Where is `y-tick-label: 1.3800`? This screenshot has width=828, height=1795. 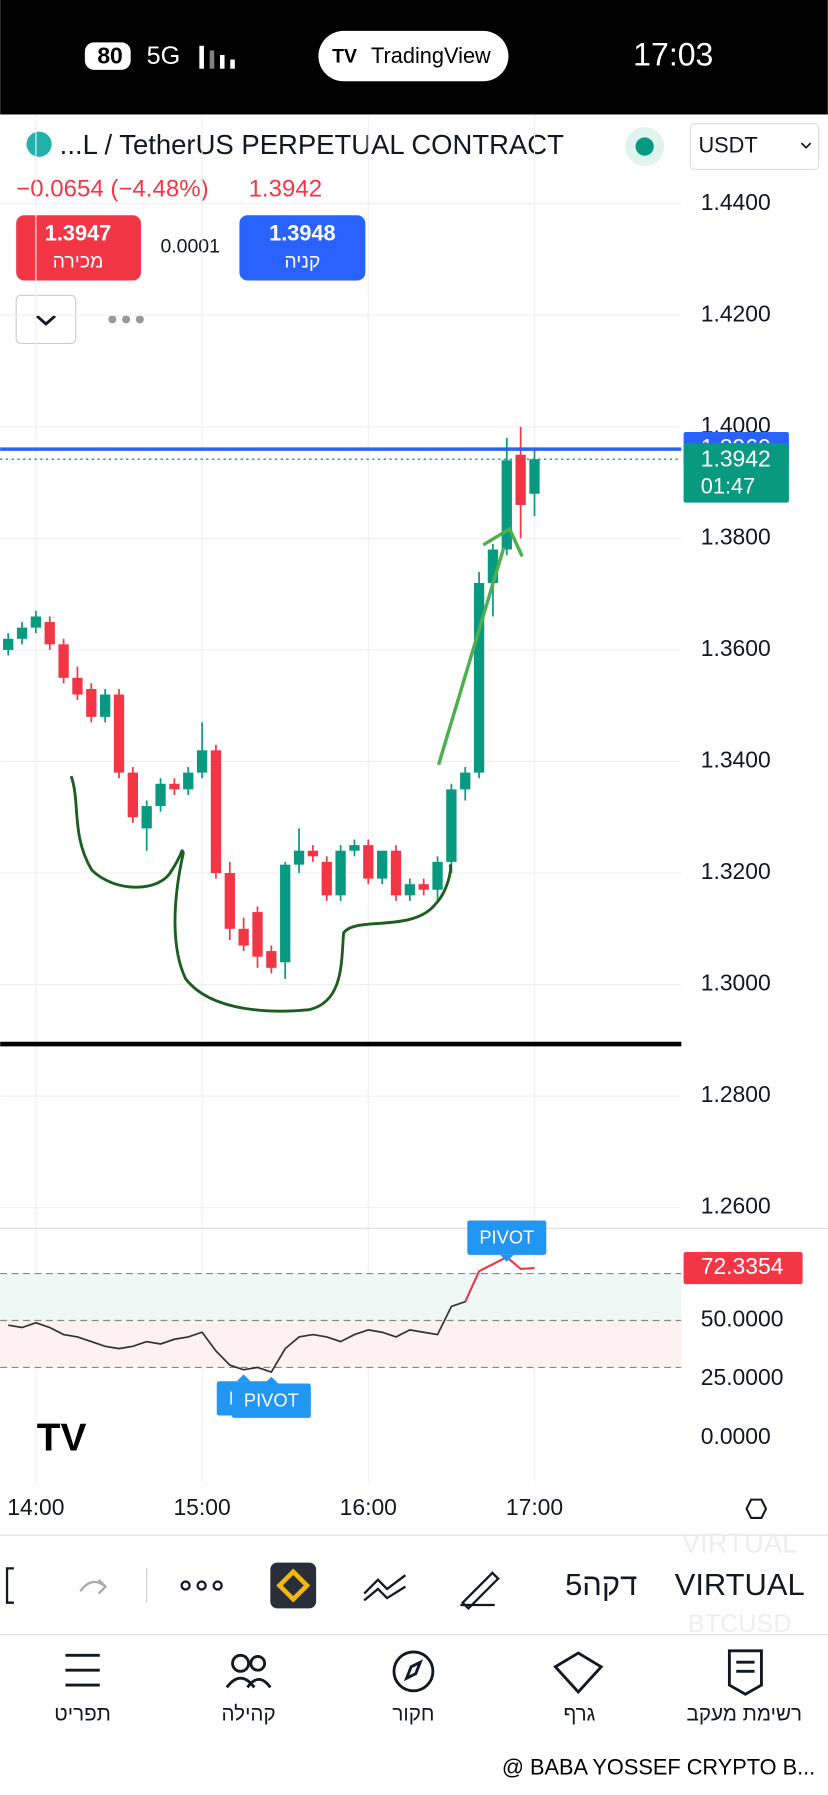
y-tick-label: 1.3800 is located at coordinates (736, 536).